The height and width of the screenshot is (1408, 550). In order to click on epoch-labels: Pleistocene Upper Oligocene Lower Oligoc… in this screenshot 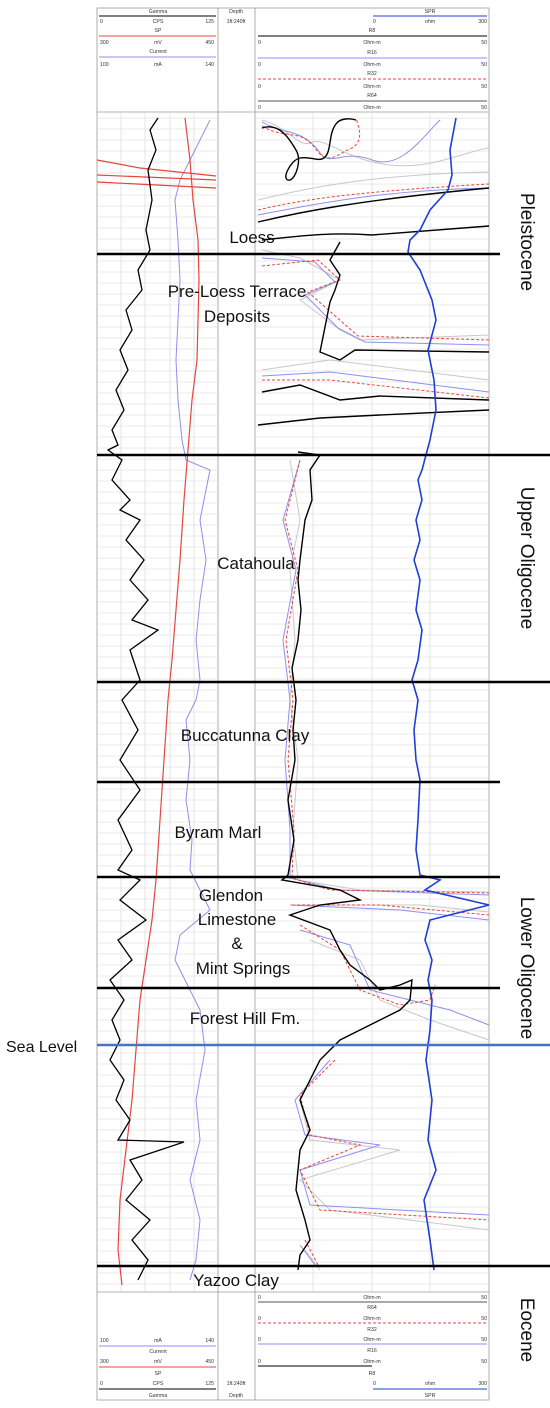, I will do `click(526, 777)`.